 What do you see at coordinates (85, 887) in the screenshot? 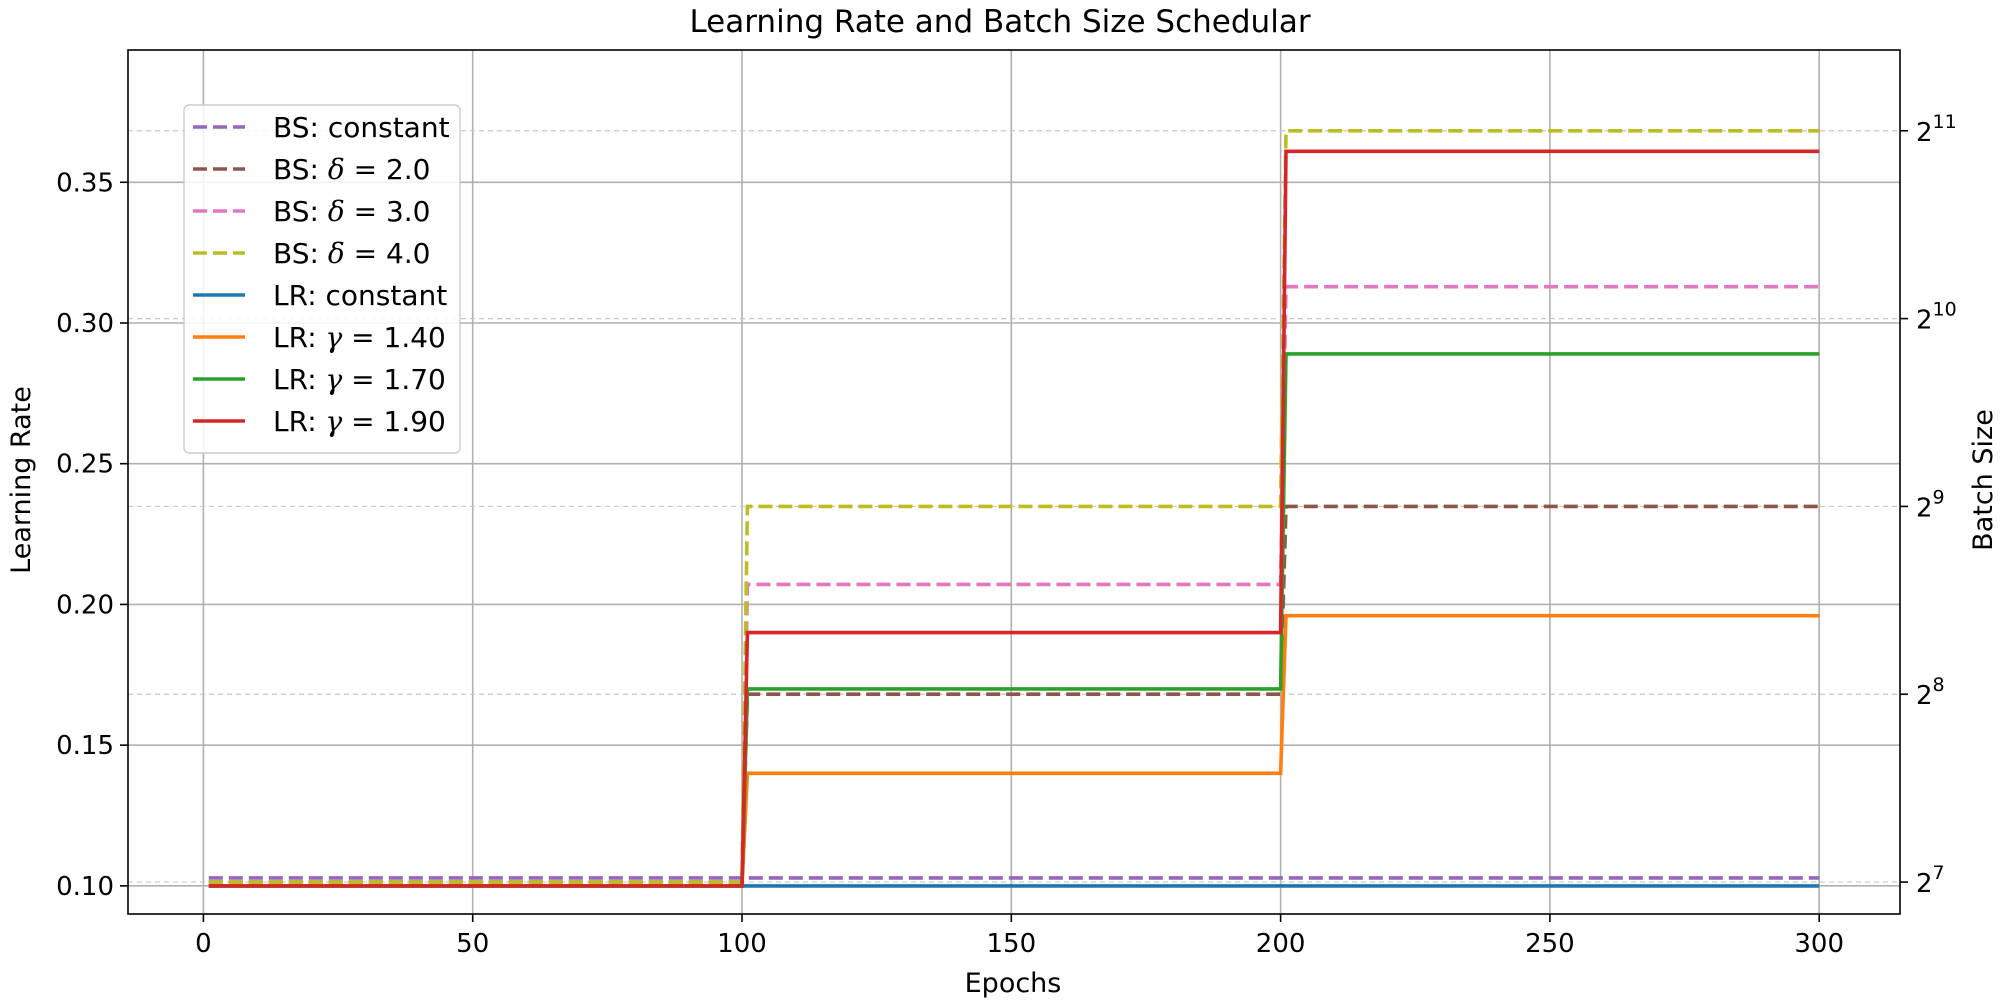
I see `y-tick-label: 0.10` at bounding box center [85, 887].